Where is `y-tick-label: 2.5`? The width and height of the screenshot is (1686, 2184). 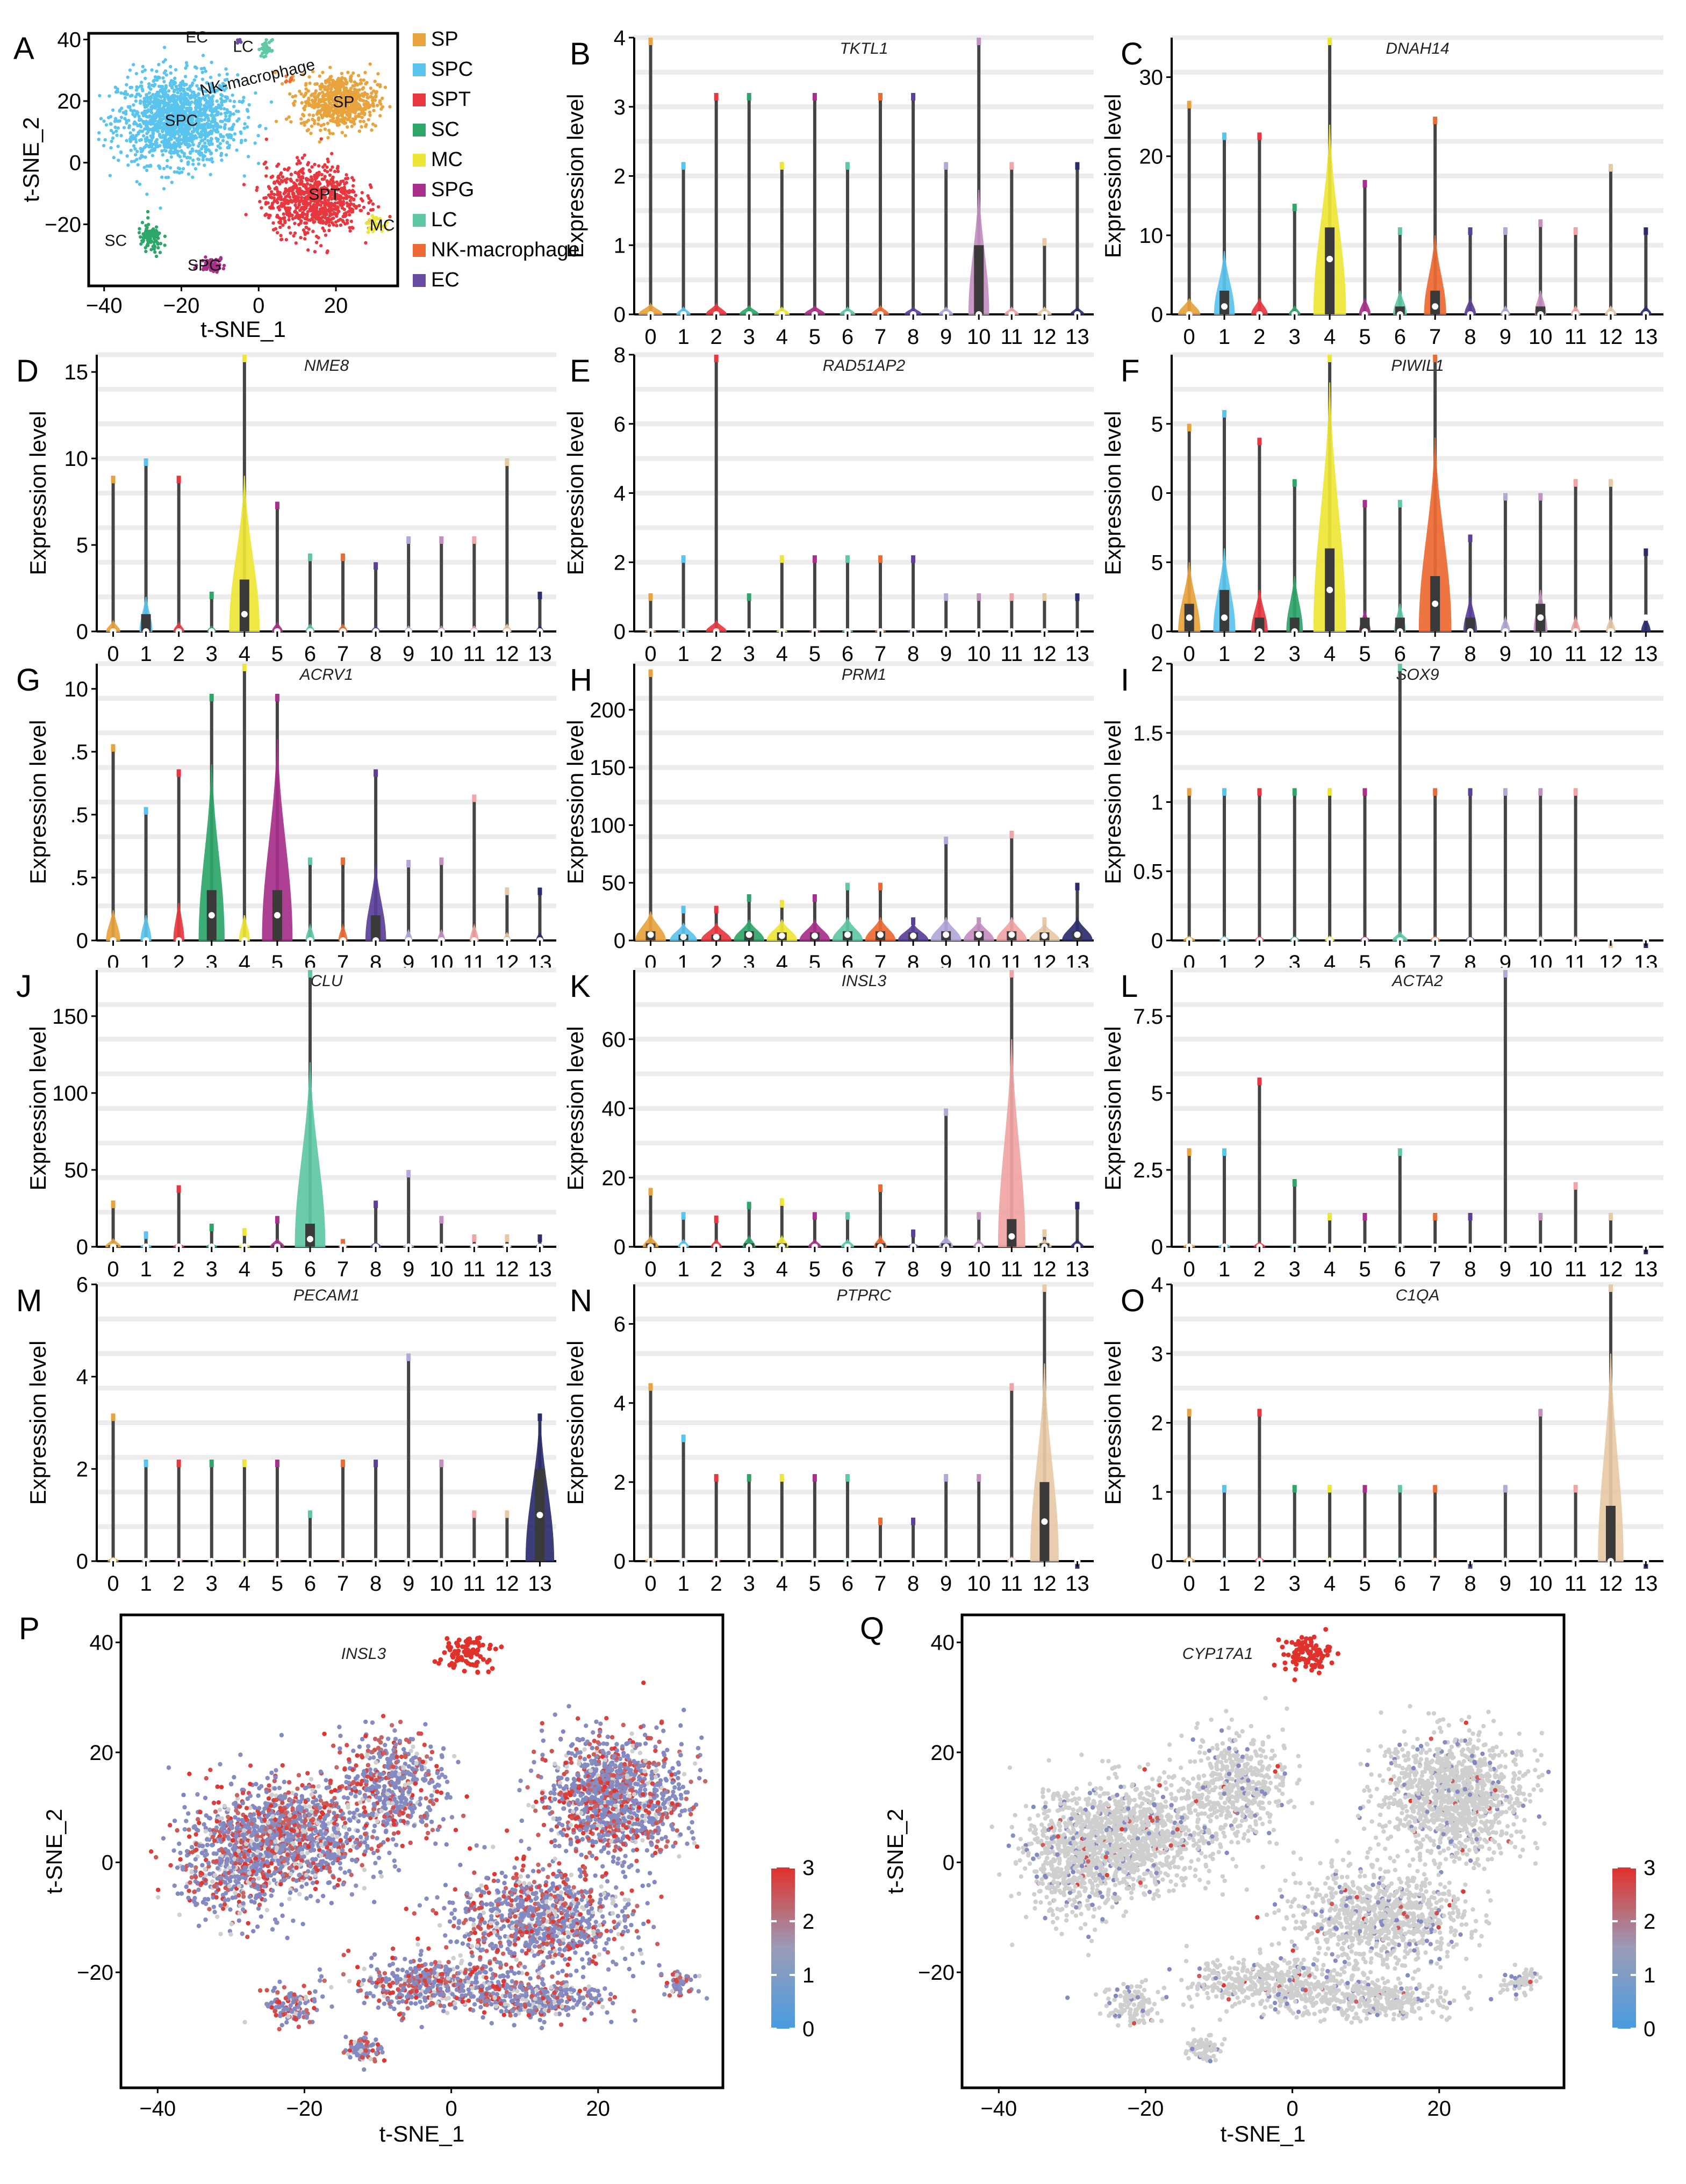
y-tick-label: 2.5 is located at coordinates (1148, 1170).